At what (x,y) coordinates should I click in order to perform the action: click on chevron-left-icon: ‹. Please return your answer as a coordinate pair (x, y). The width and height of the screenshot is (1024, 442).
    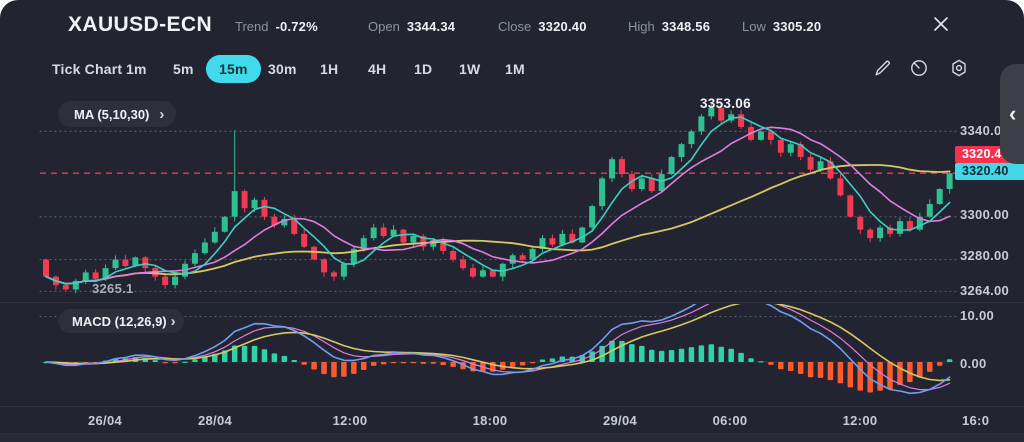
    Looking at the image, I should click on (1013, 113).